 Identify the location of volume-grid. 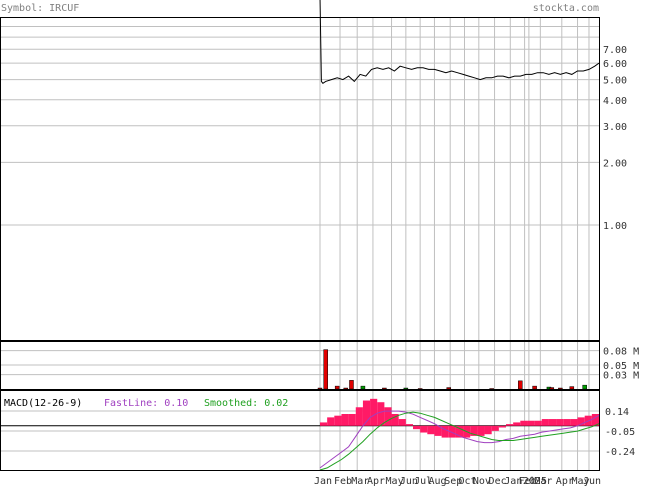
(299, 363).